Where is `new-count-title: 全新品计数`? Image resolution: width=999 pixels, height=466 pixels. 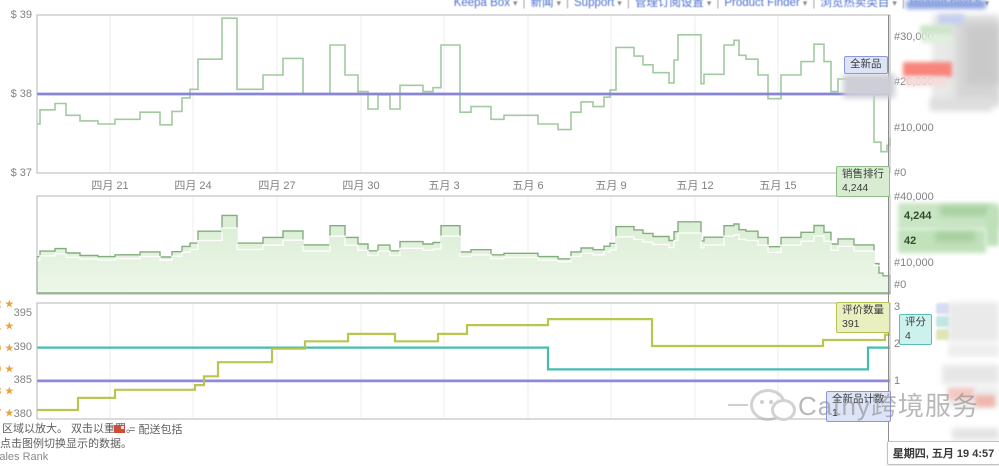
new-count-title: 全新品计数 is located at coordinates (858, 399).